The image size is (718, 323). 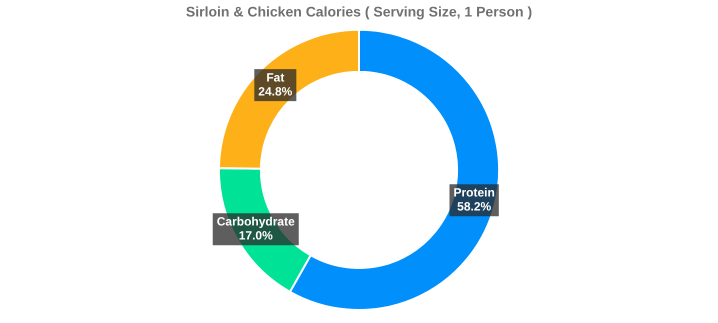 I want to click on slice-label: Carbohydrate, so click(x=256, y=221).